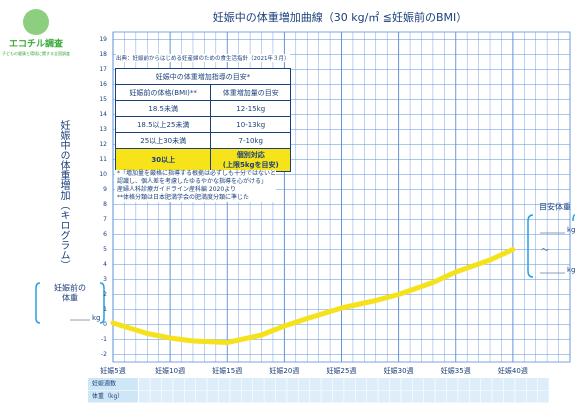  Describe the element at coordinates (103, 99) in the screenshot. I see `y-tick-label: 15` at that location.